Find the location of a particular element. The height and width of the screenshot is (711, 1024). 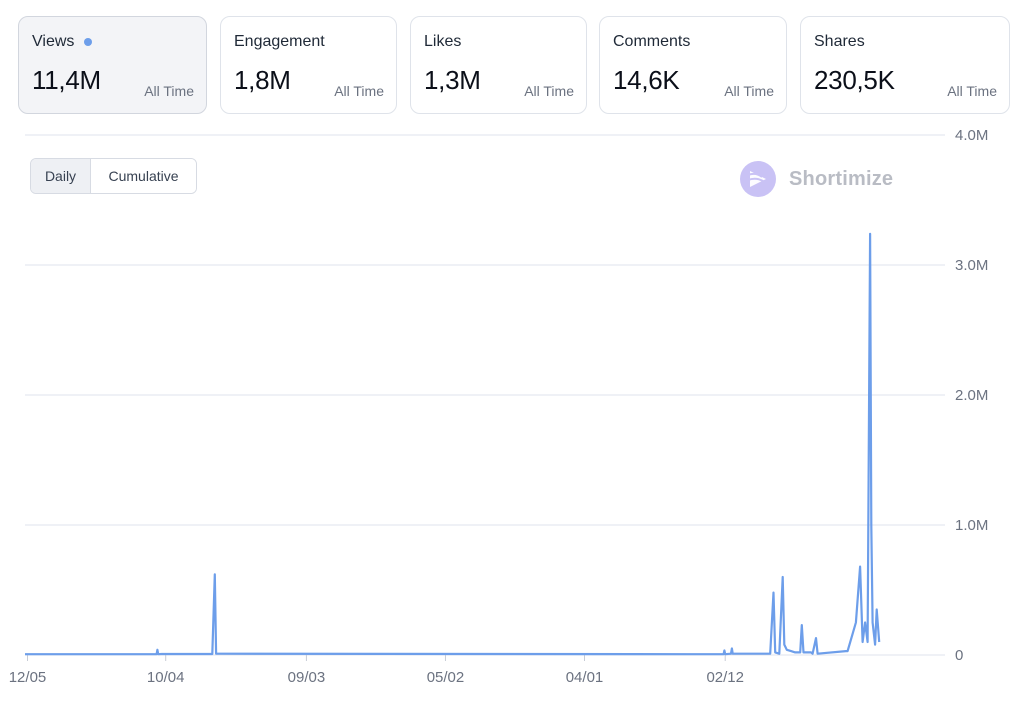

likes-label: Likes is located at coordinates (443, 41).